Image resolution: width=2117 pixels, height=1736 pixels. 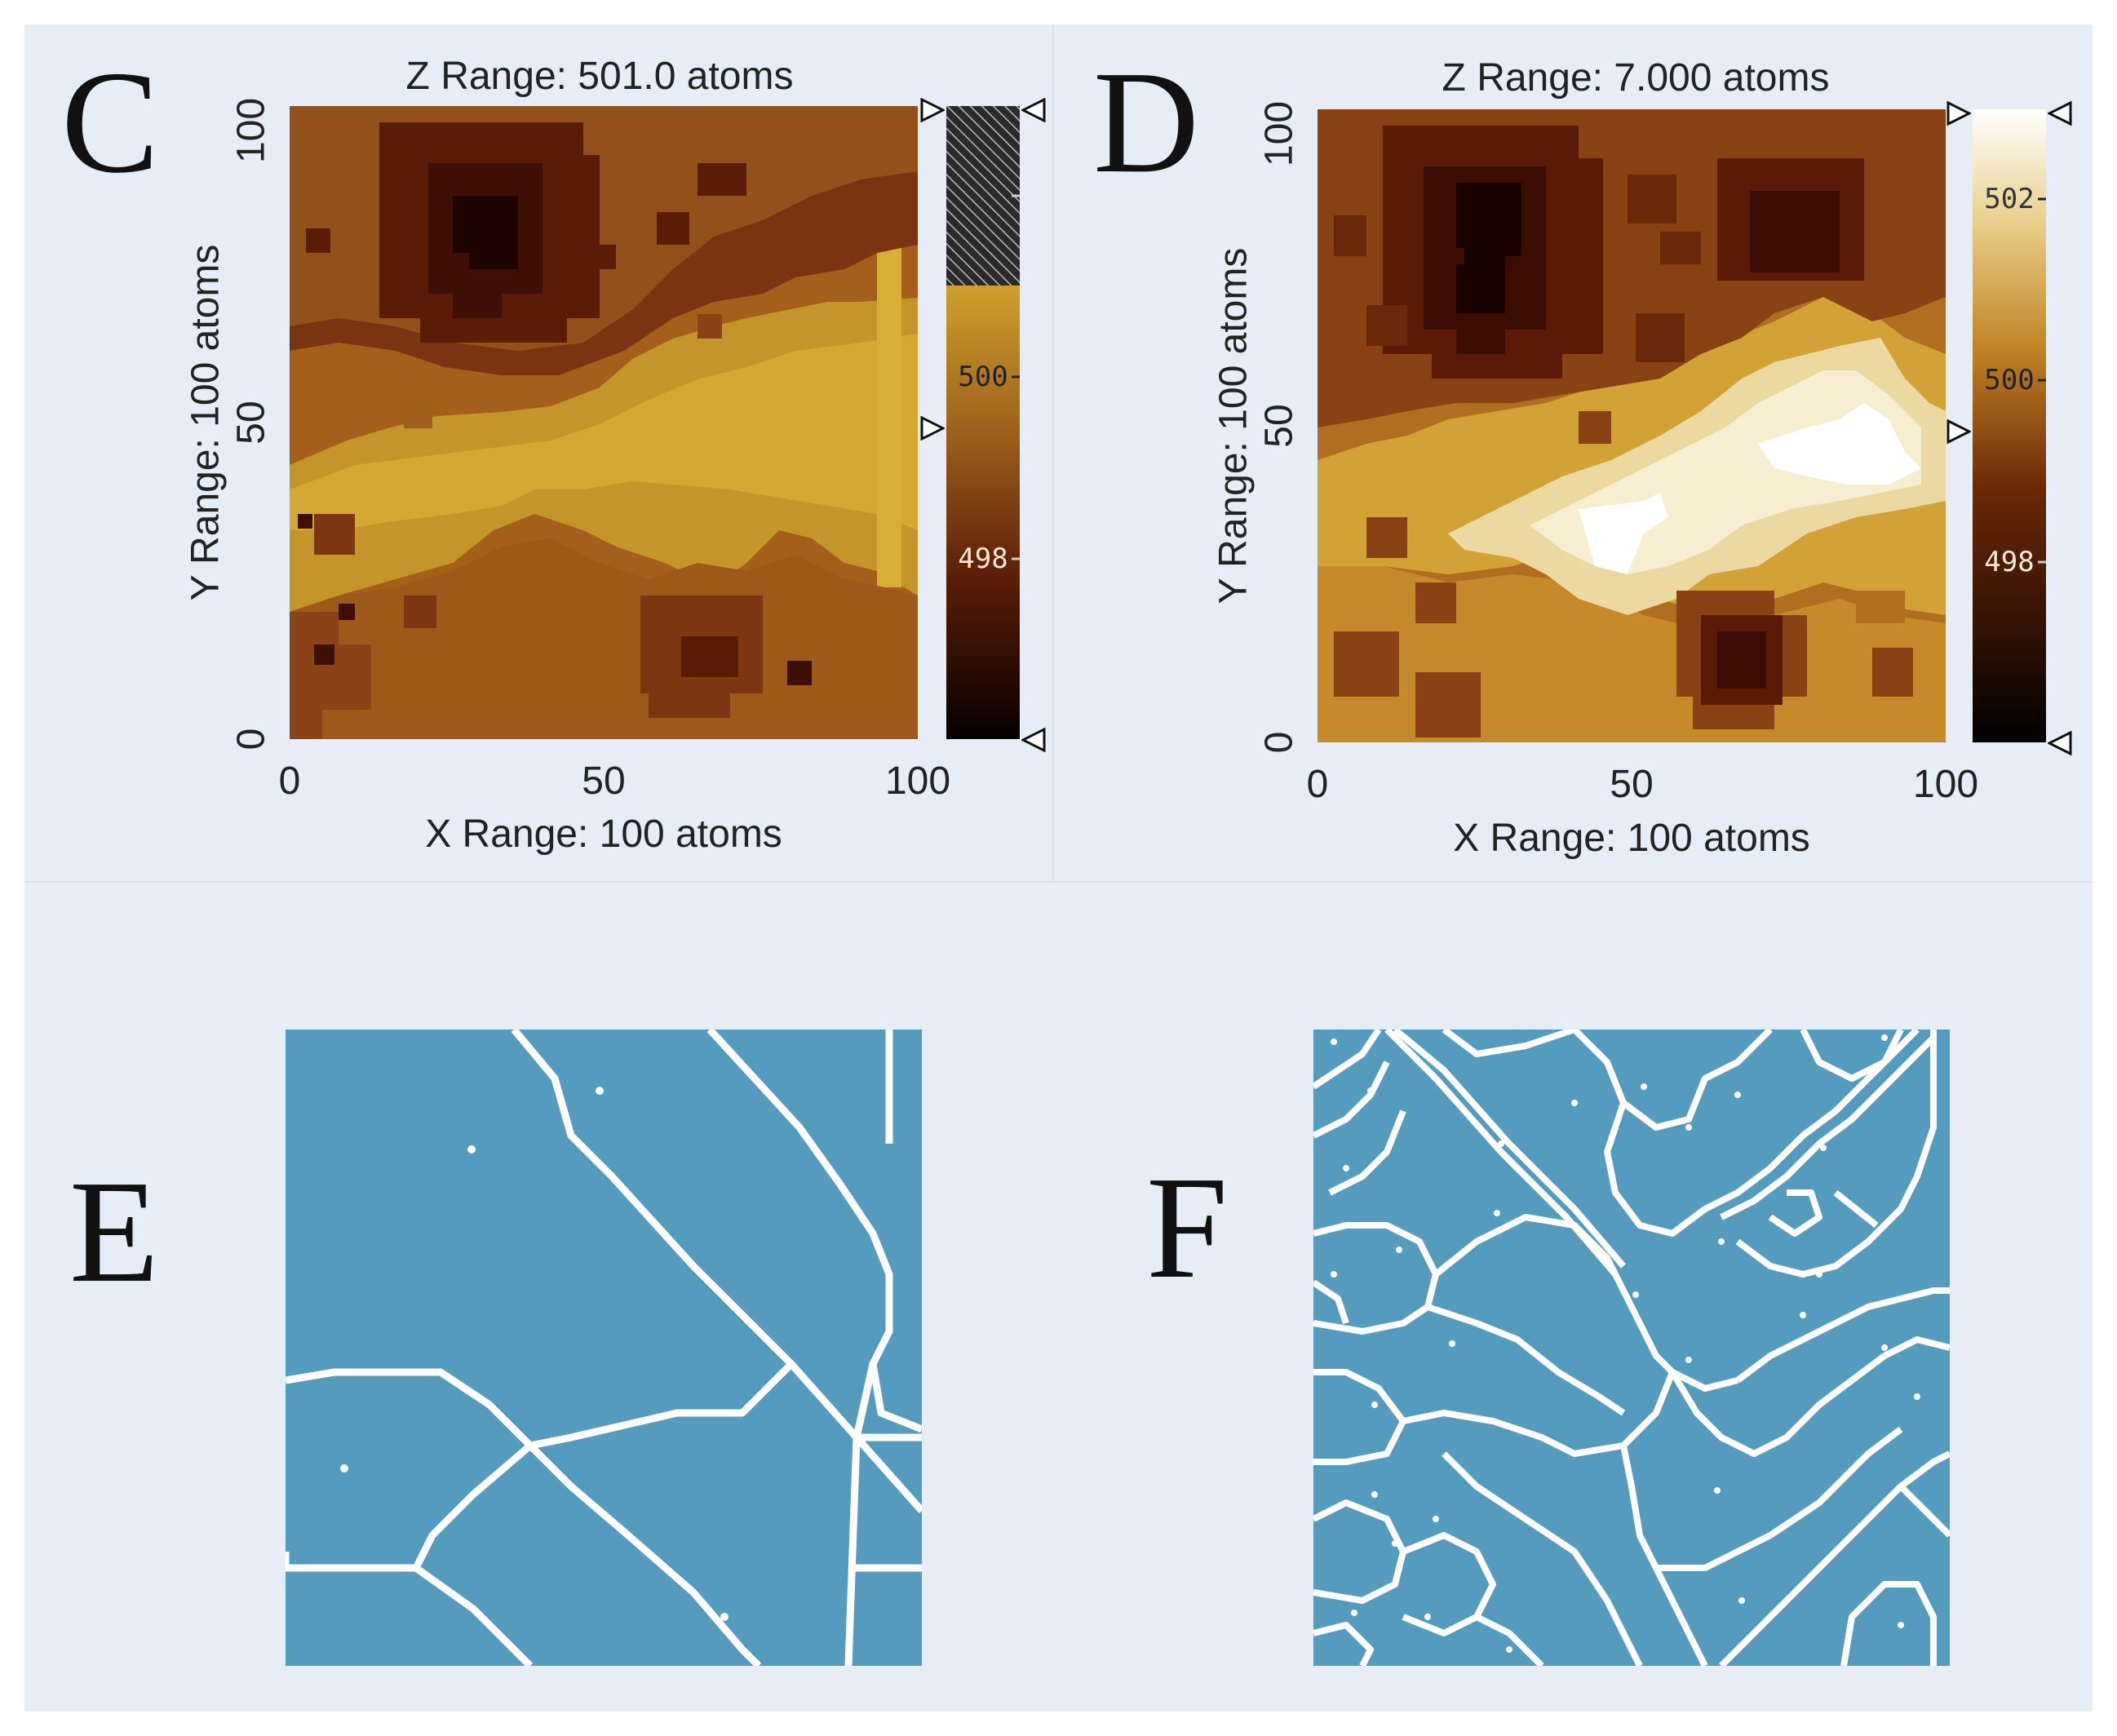 I want to click on heatmap-d, so click(x=1632, y=425).